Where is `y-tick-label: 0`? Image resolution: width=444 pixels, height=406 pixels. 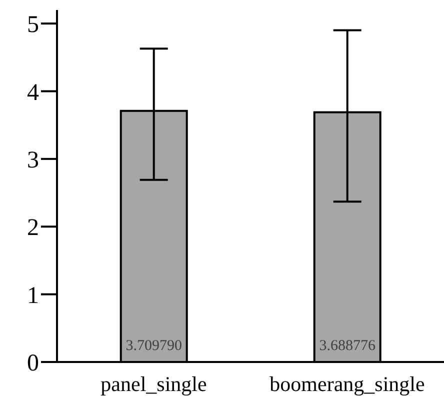 y-tick-label: 0 is located at coordinates (33, 363).